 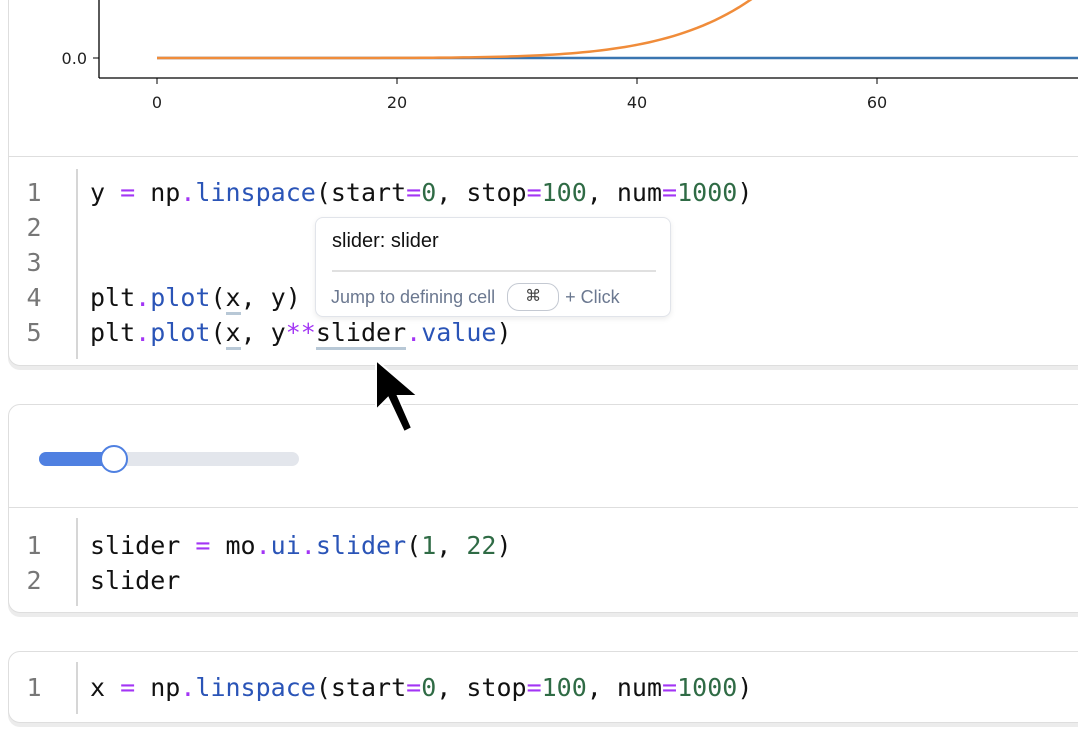 I want to click on y-tick-label: 0.0, so click(x=74, y=58).